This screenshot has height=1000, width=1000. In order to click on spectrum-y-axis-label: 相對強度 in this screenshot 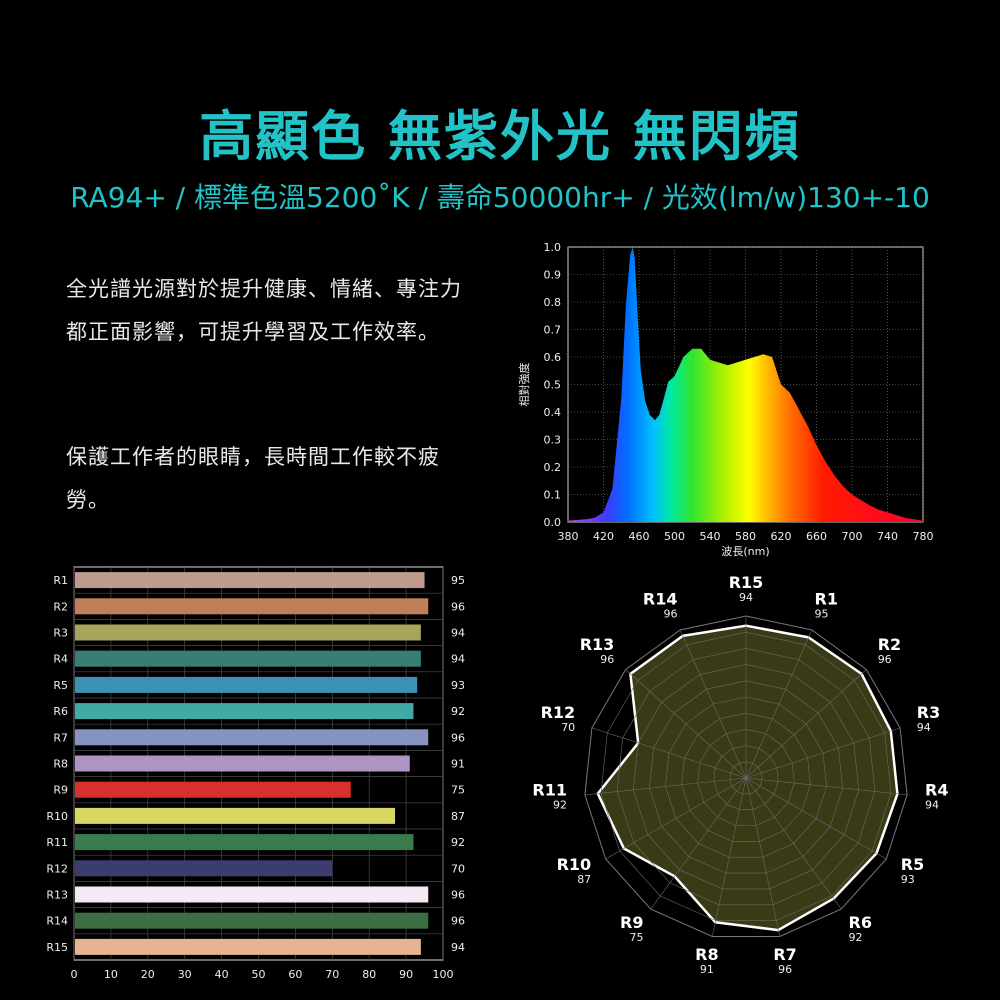, I will do `click(524, 385)`.